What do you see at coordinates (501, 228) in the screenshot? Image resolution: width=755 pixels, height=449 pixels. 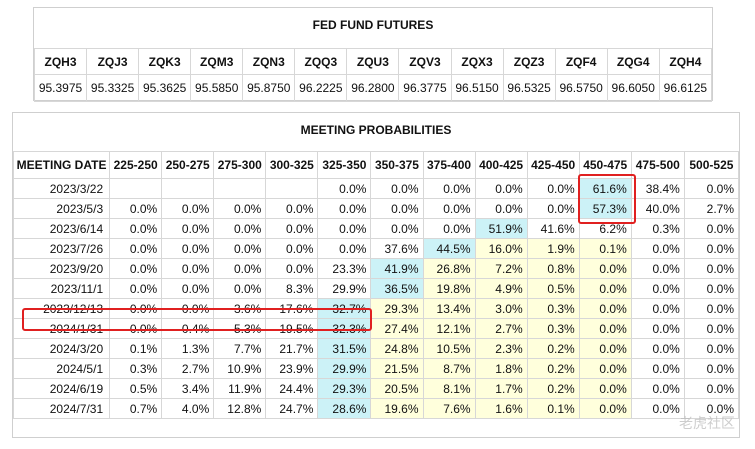 I see `probability-cell: 51.9%` at bounding box center [501, 228].